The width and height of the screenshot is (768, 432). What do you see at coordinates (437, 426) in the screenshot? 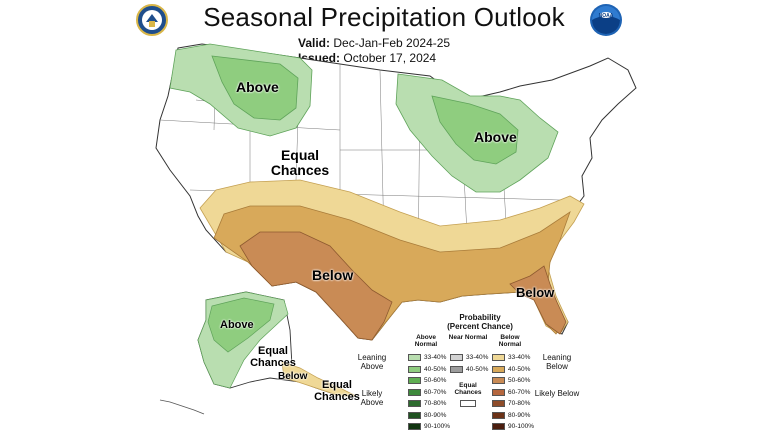
I see `legend-above-label: 90-100%` at bounding box center [437, 426].